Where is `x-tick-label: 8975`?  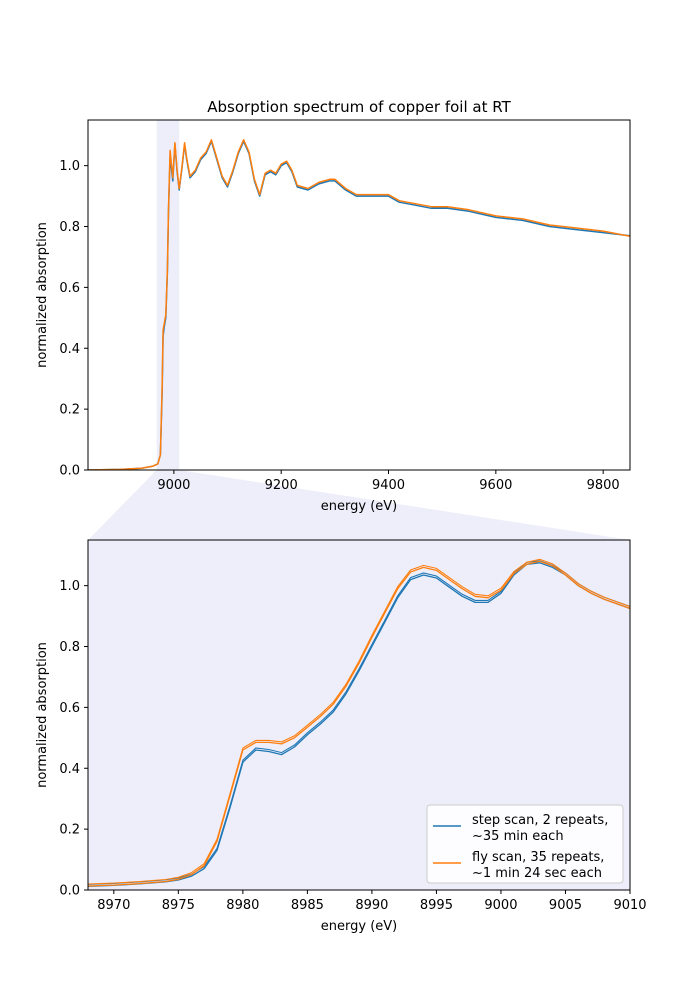 x-tick-label: 8975 is located at coordinates (178, 905).